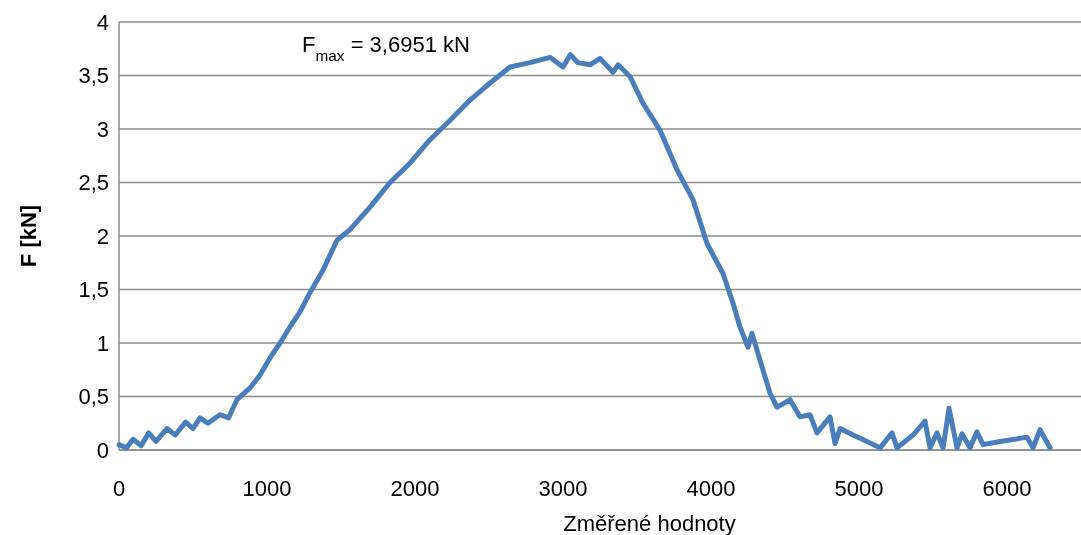  Describe the element at coordinates (563, 488) in the screenshot. I see `x-tick-label: 3000` at that location.